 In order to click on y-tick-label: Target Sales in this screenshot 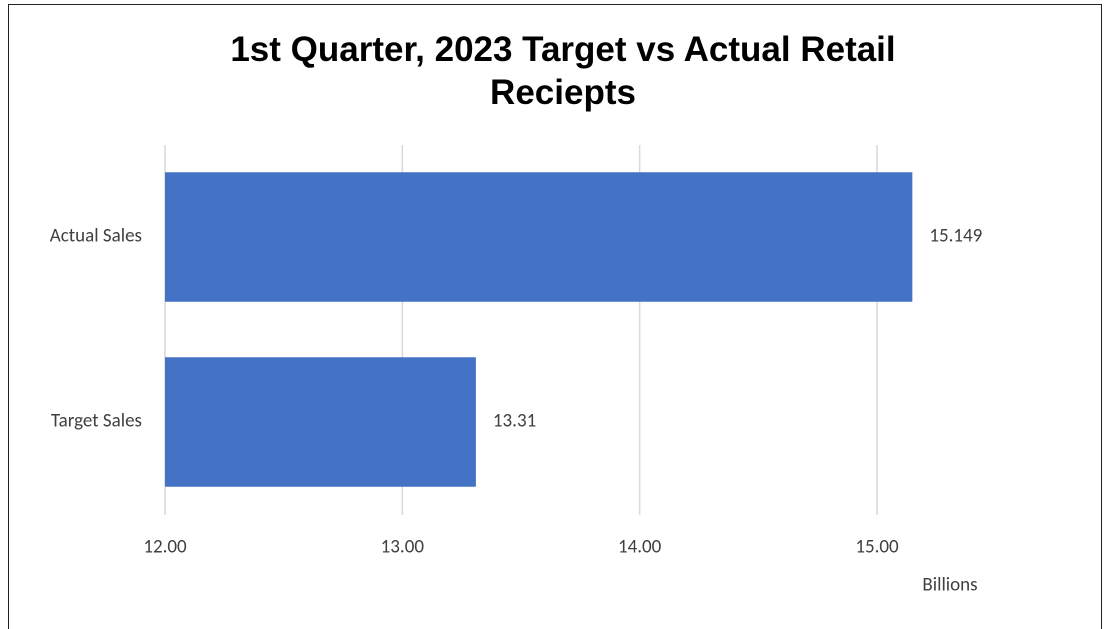, I will do `click(96, 421)`.